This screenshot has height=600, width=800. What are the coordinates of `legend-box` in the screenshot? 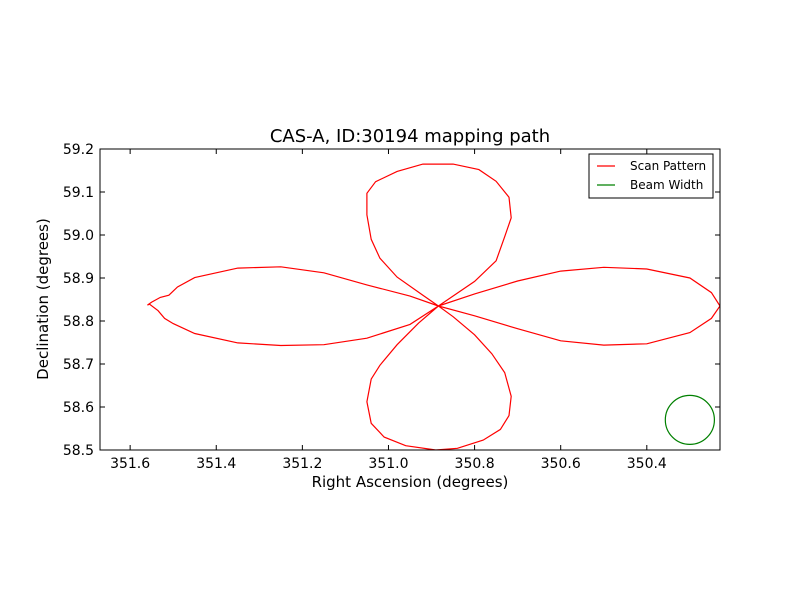 It's located at (651, 176).